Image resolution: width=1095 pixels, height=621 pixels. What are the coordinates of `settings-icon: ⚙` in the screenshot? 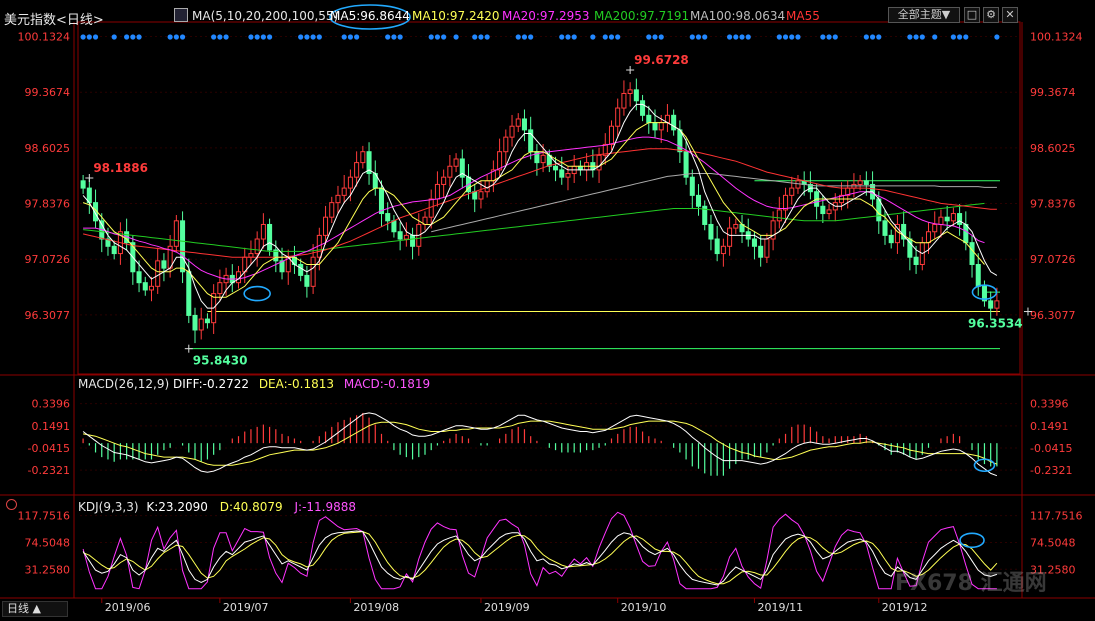 It's located at (991, 15).